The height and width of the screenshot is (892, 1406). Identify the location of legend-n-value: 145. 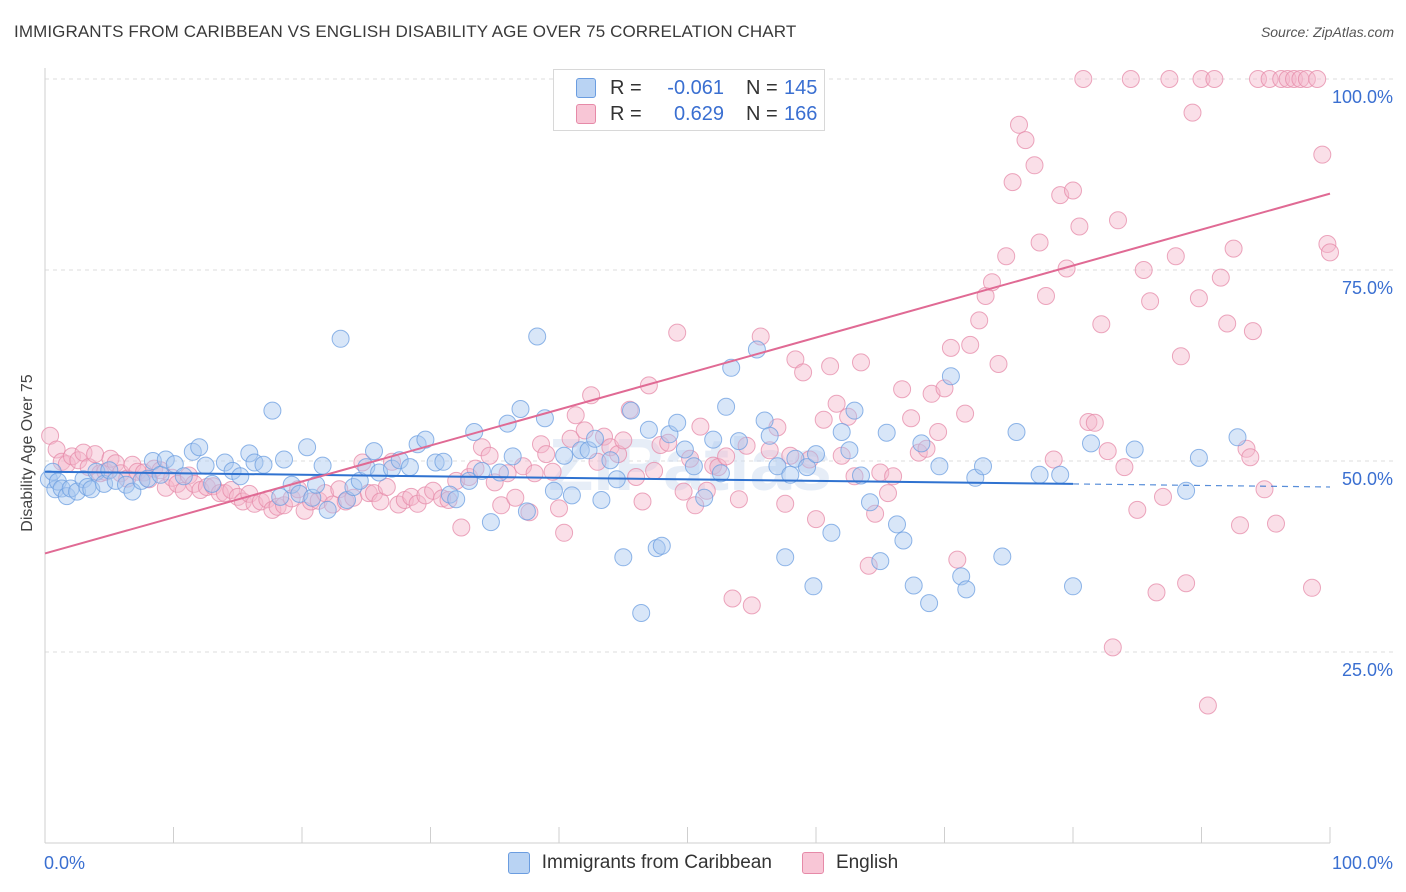
(801, 87).